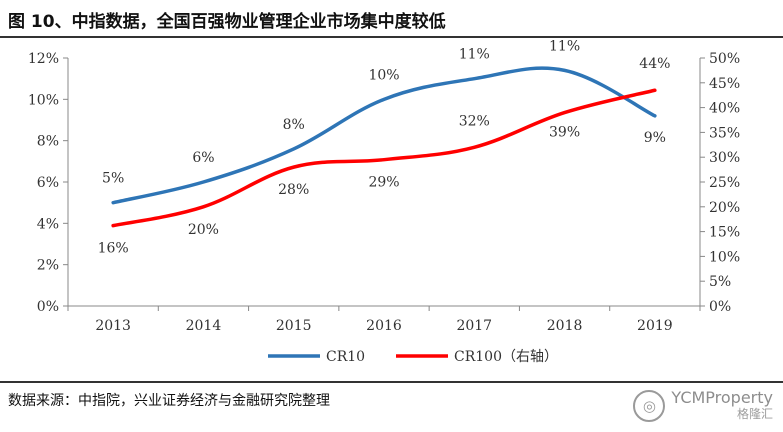  I want to click on left-tick-label: 8%, so click(48, 142).